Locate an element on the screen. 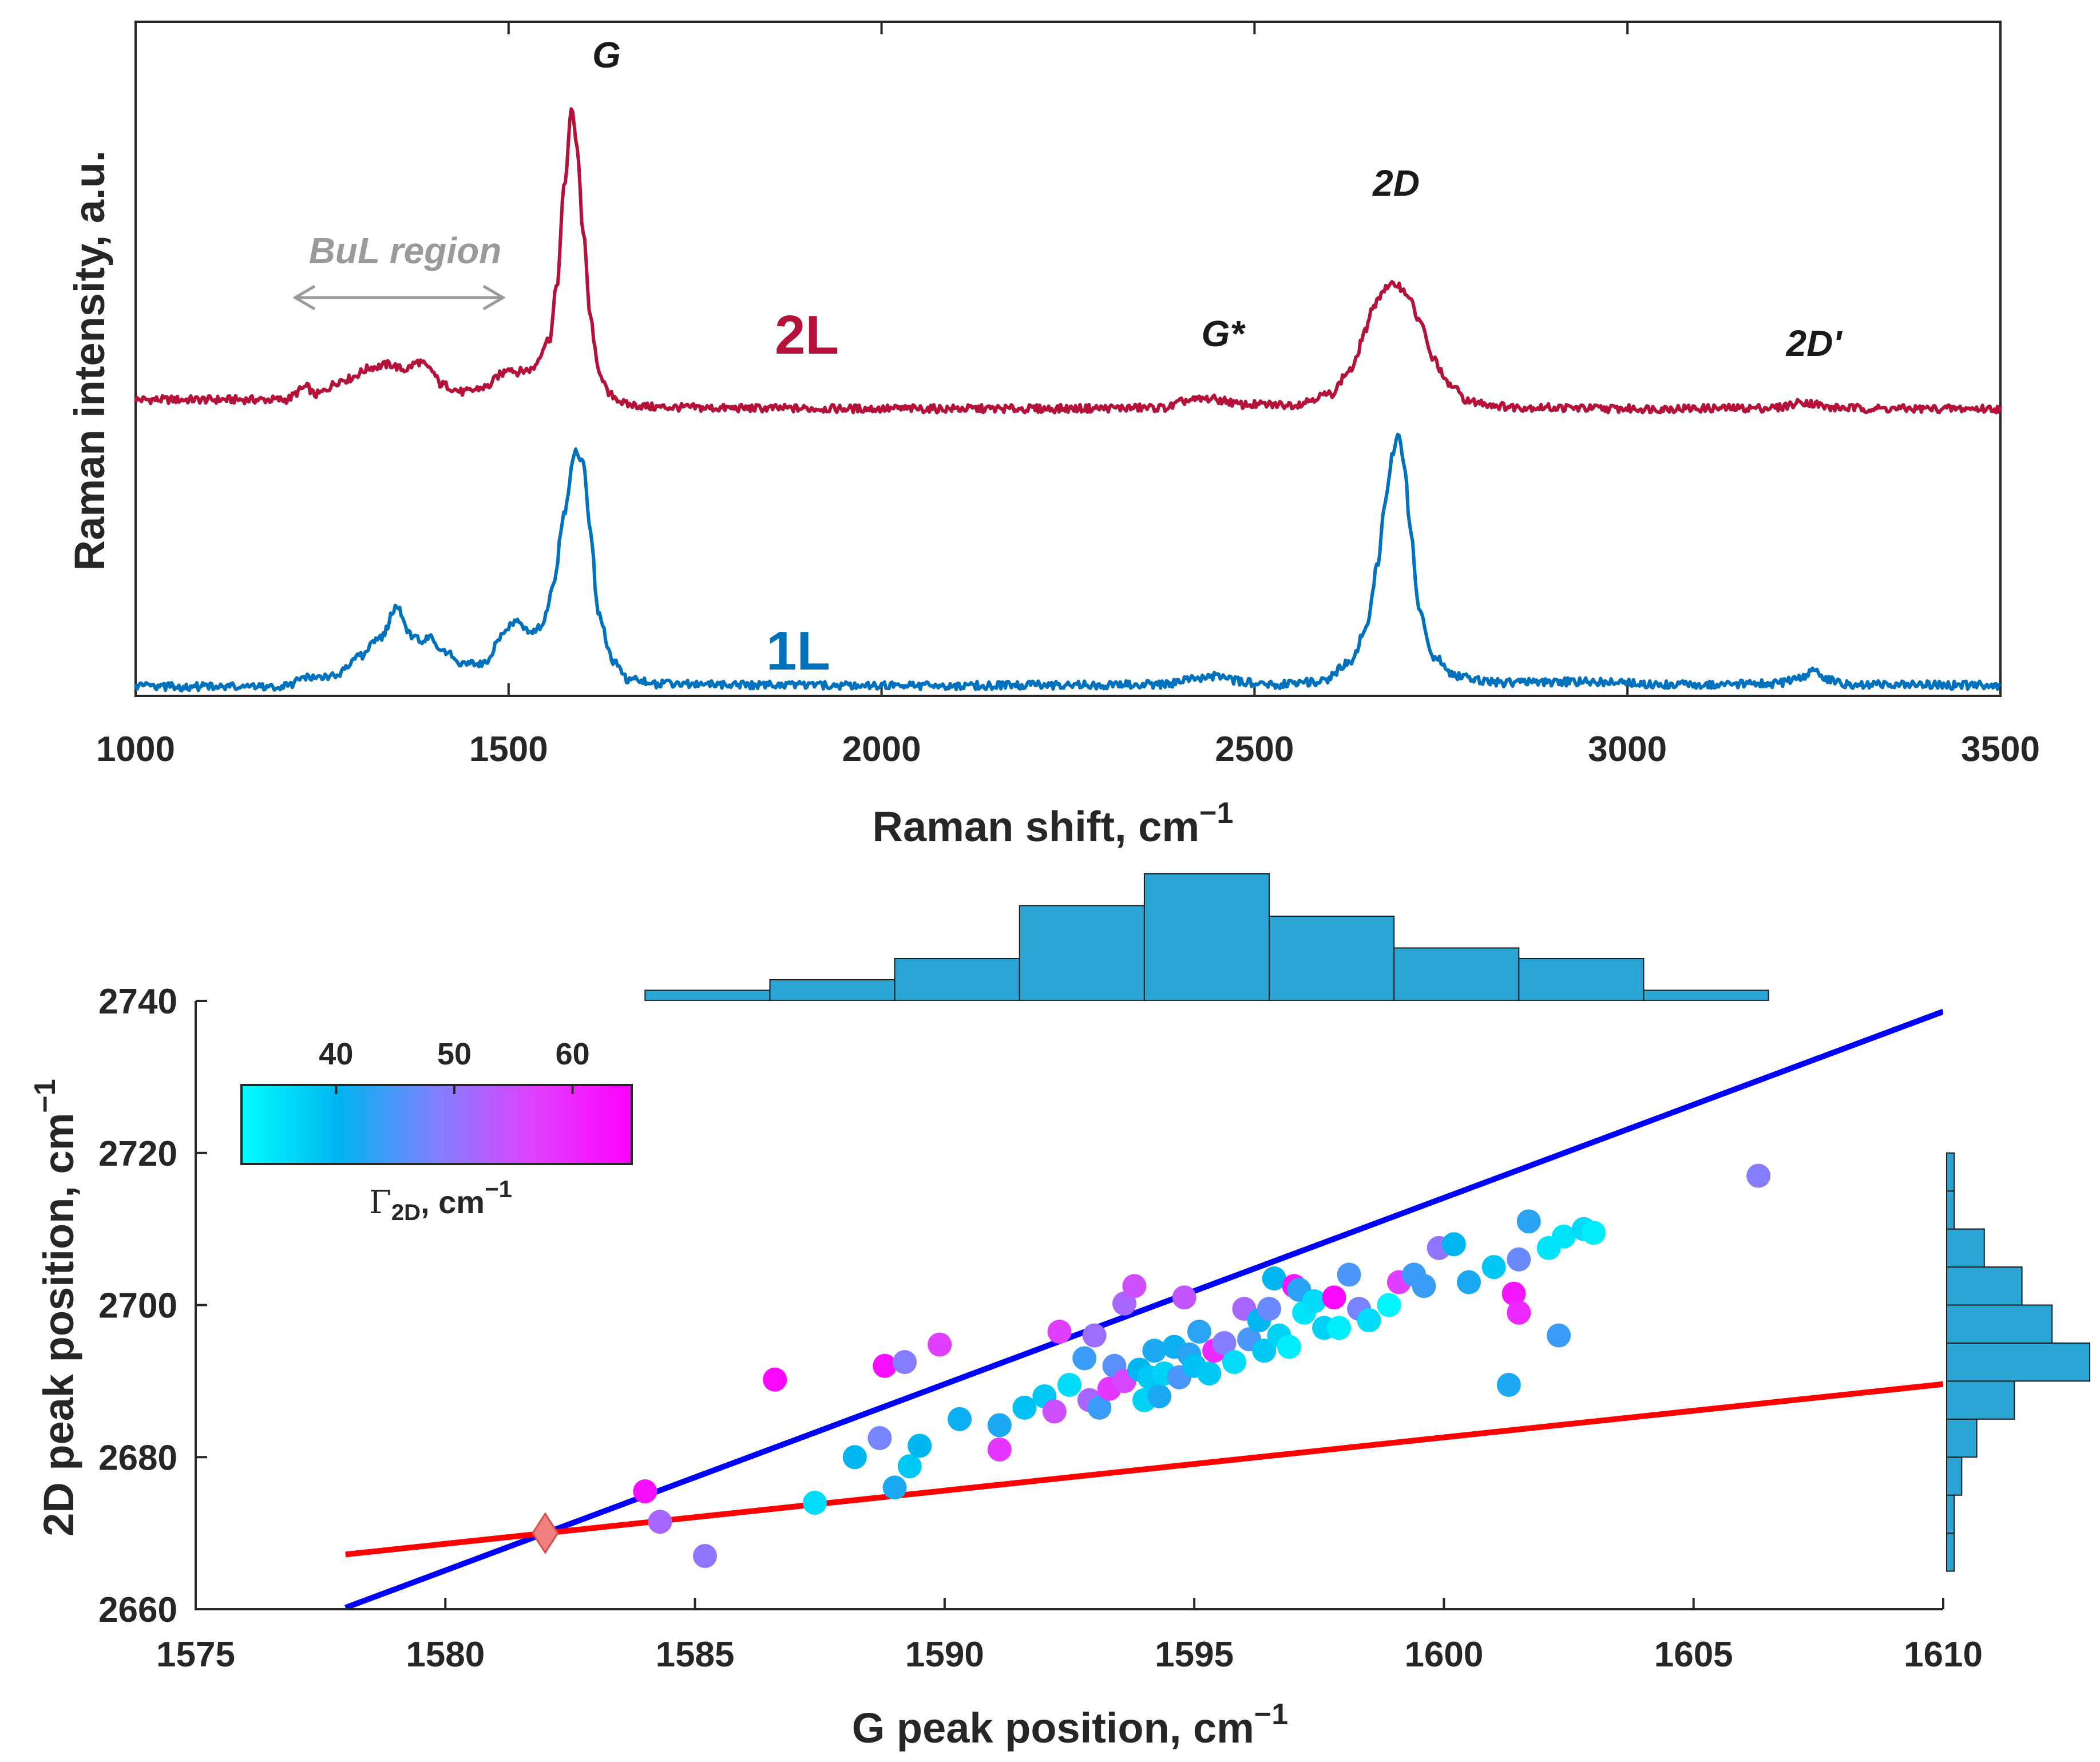 The height and width of the screenshot is (1762, 2100). correlation-y-tick-label: 2700 is located at coordinates (137, 1306).